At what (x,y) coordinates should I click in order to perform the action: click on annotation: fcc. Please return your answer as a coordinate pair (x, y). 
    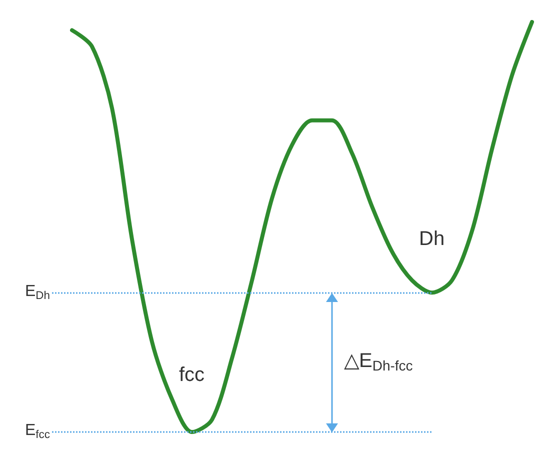
    Looking at the image, I should click on (192, 375).